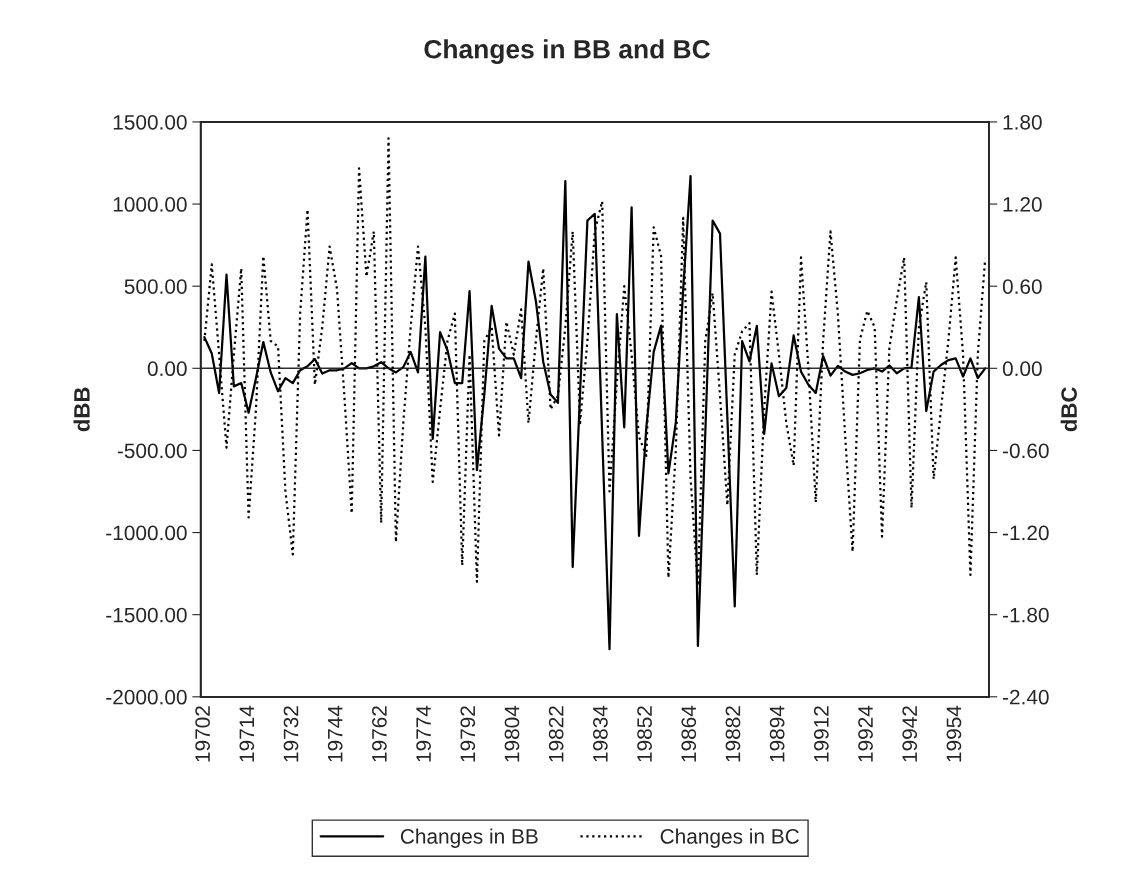 The width and height of the screenshot is (1134, 871). I want to click on x-tick-label: 19732, so click(291, 734).